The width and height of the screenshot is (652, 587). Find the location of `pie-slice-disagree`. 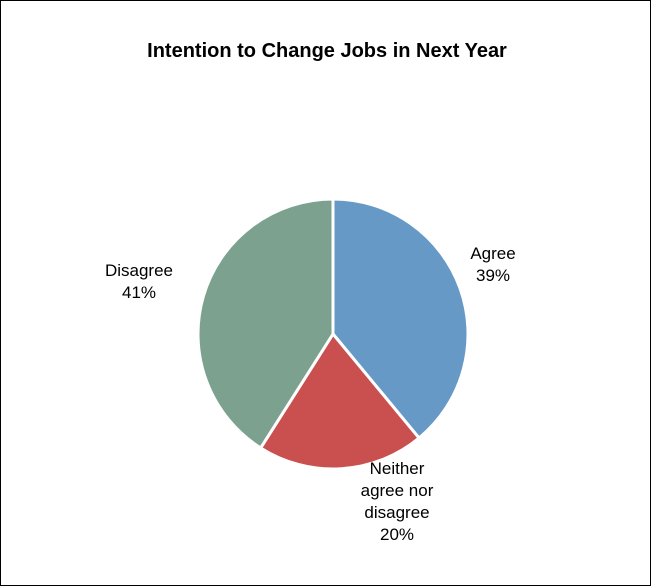

pie-slice-disagree is located at coordinates (265, 323).